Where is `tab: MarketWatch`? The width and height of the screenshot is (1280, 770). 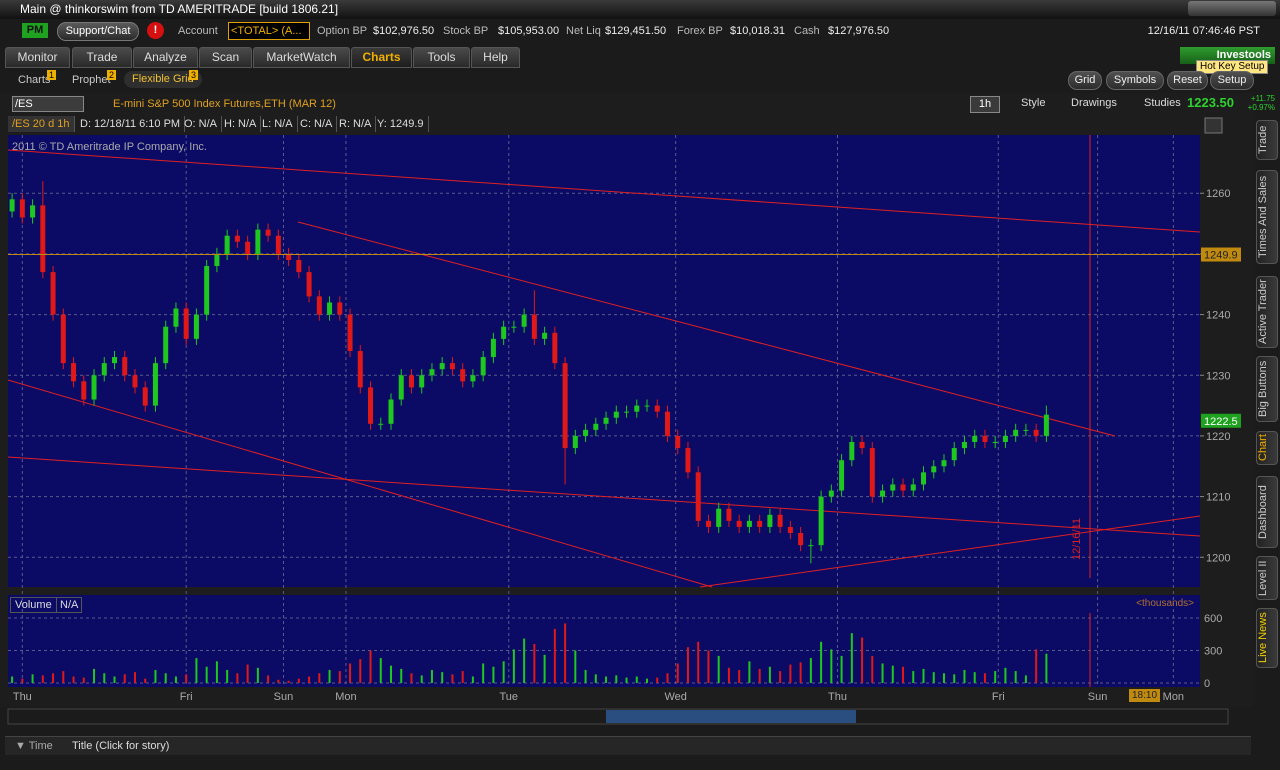
tab: MarketWatch is located at coordinates (301, 57).